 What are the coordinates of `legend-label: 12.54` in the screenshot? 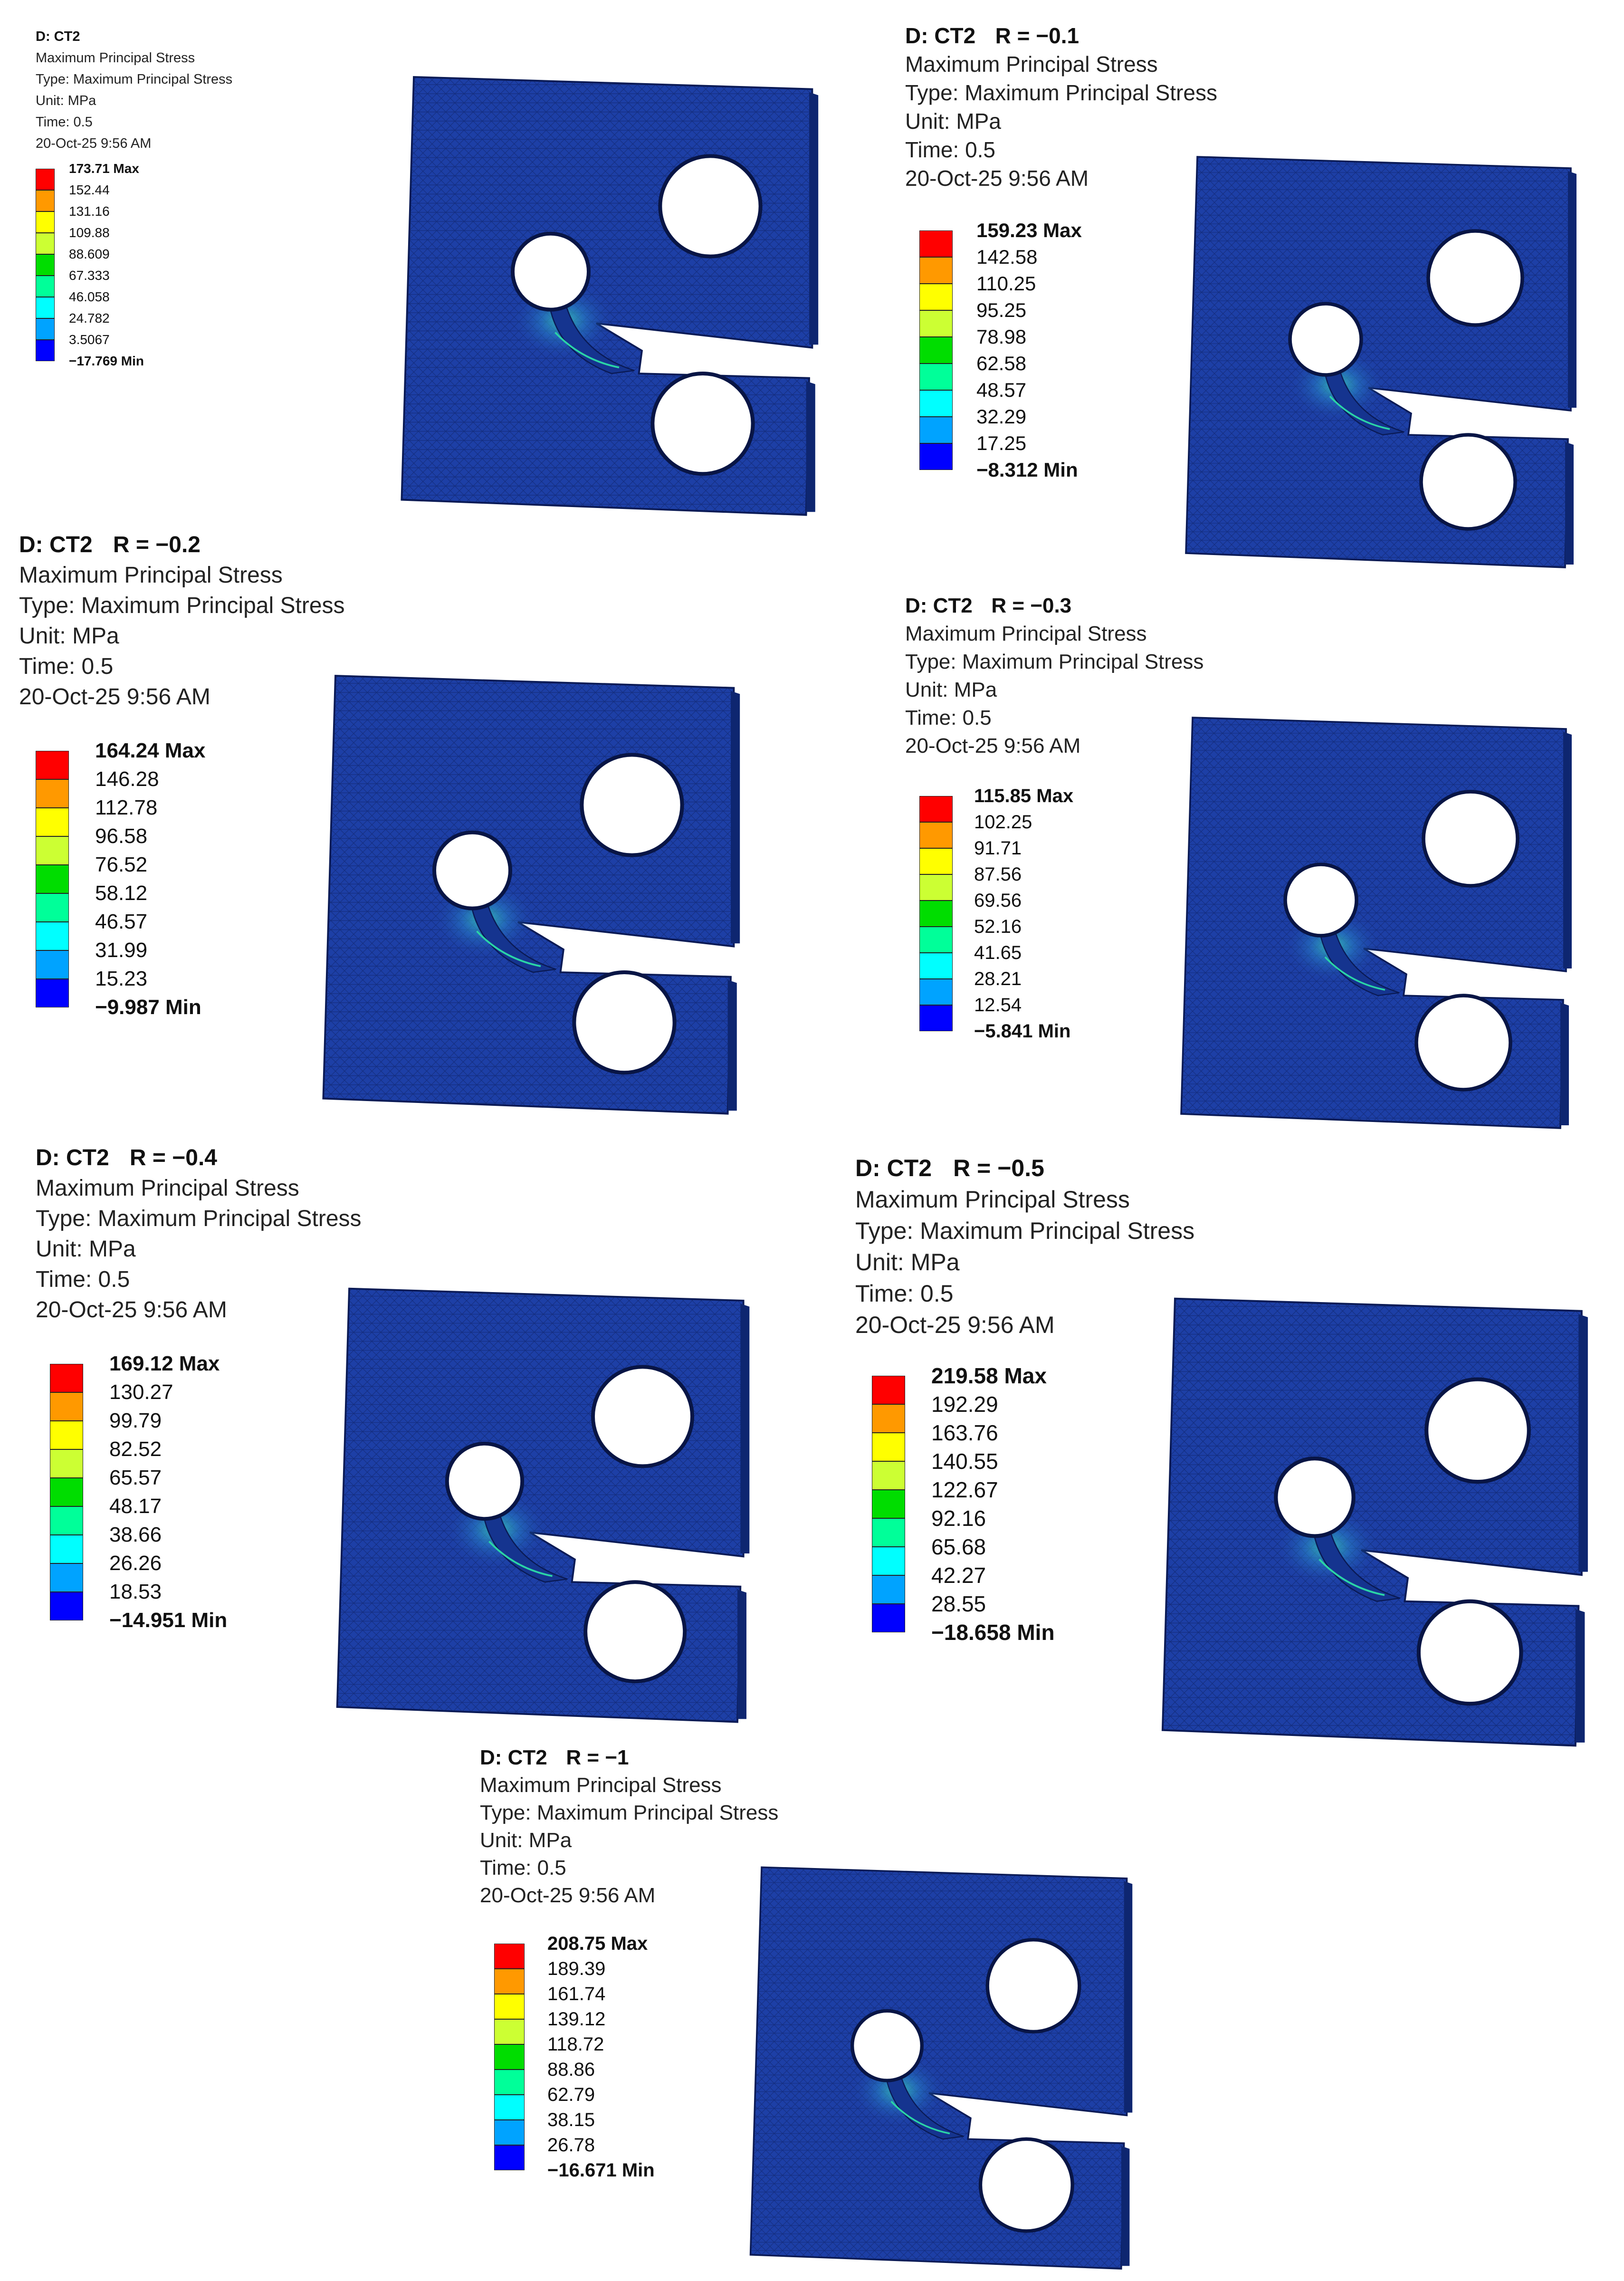 It's located at (998, 1005).